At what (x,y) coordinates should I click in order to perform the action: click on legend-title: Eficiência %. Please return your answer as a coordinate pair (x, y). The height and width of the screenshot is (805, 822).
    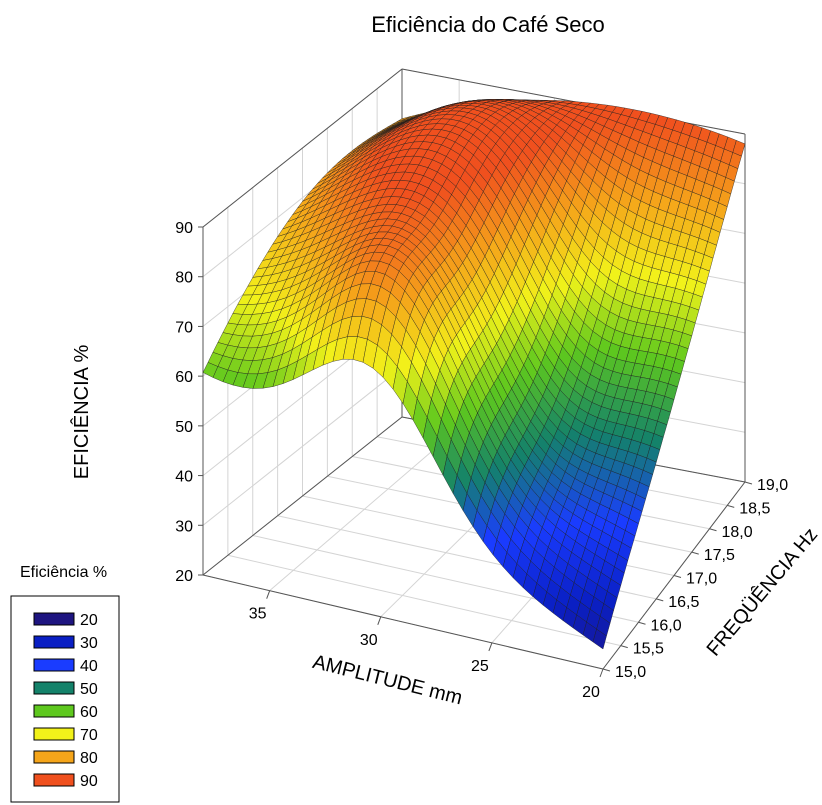
    Looking at the image, I should click on (63, 572).